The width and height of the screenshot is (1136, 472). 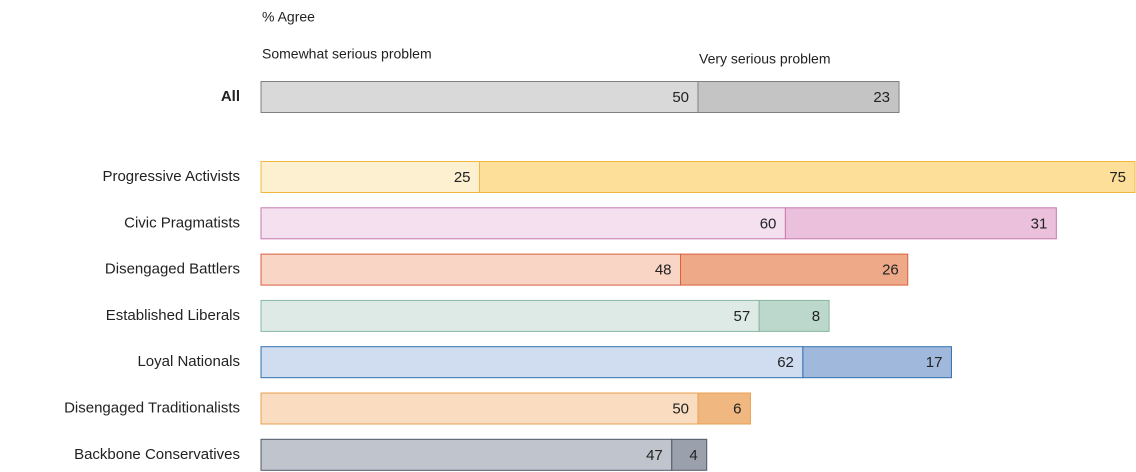 What do you see at coordinates (157, 454) in the screenshot?
I see `category-label: Backbone Conservatives` at bounding box center [157, 454].